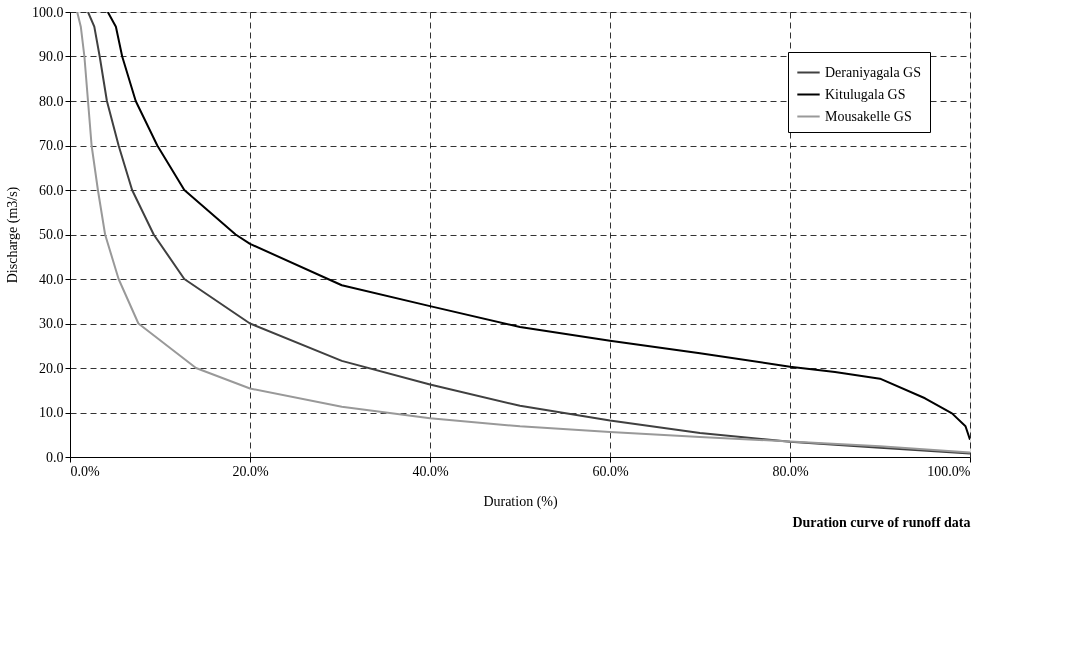 The height and width of the screenshot is (672, 1085). Describe the element at coordinates (51, 190) in the screenshot. I see `y-tick-label: 60.0` at that location.